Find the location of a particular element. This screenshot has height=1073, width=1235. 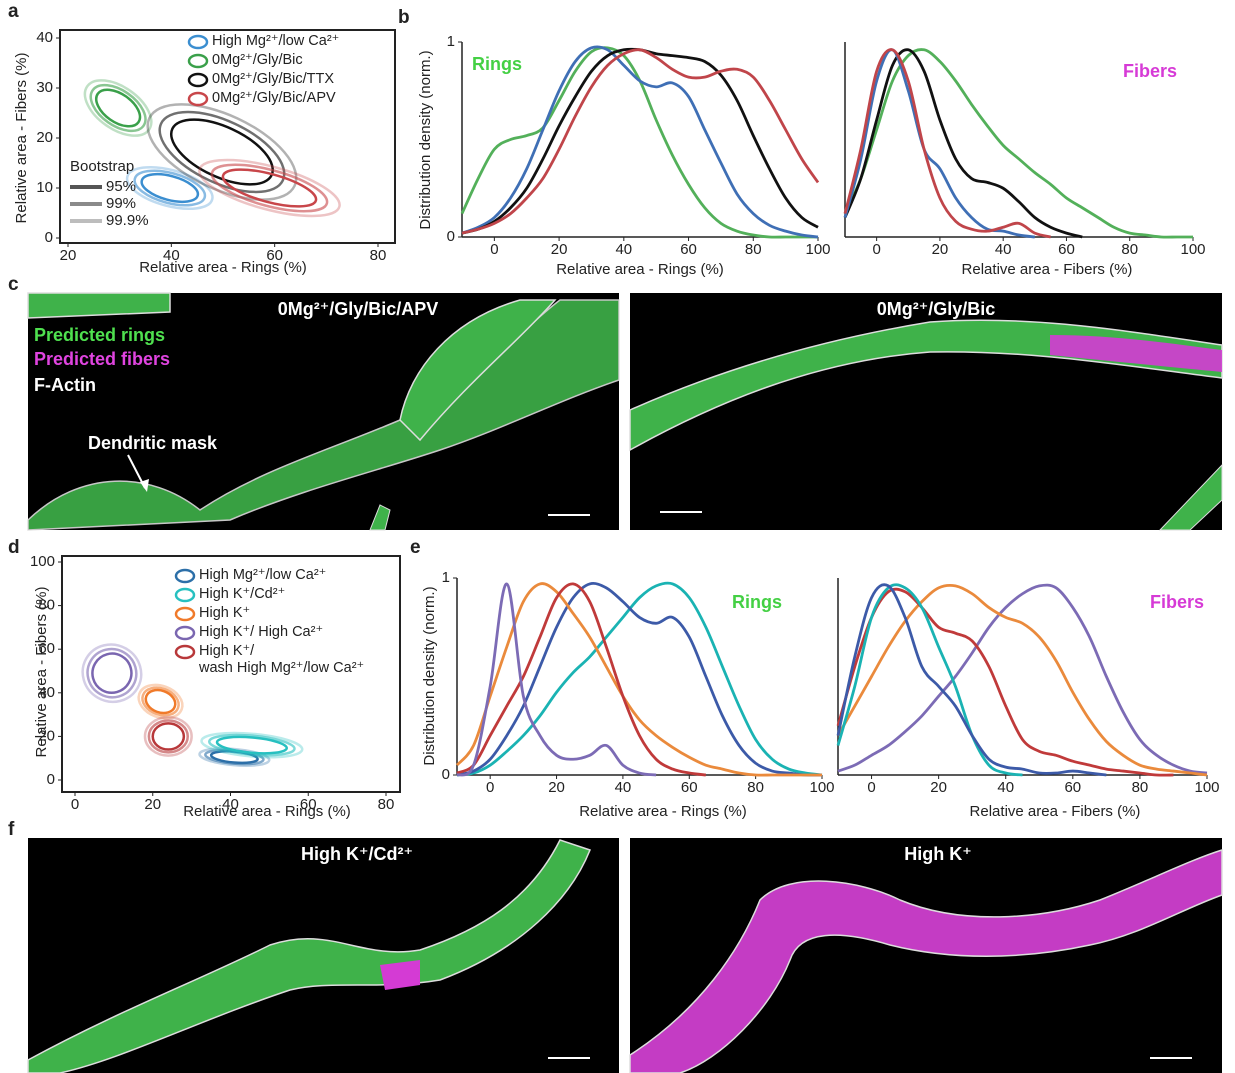

y-tick-label: 40 is located at coordinates (44, 37).